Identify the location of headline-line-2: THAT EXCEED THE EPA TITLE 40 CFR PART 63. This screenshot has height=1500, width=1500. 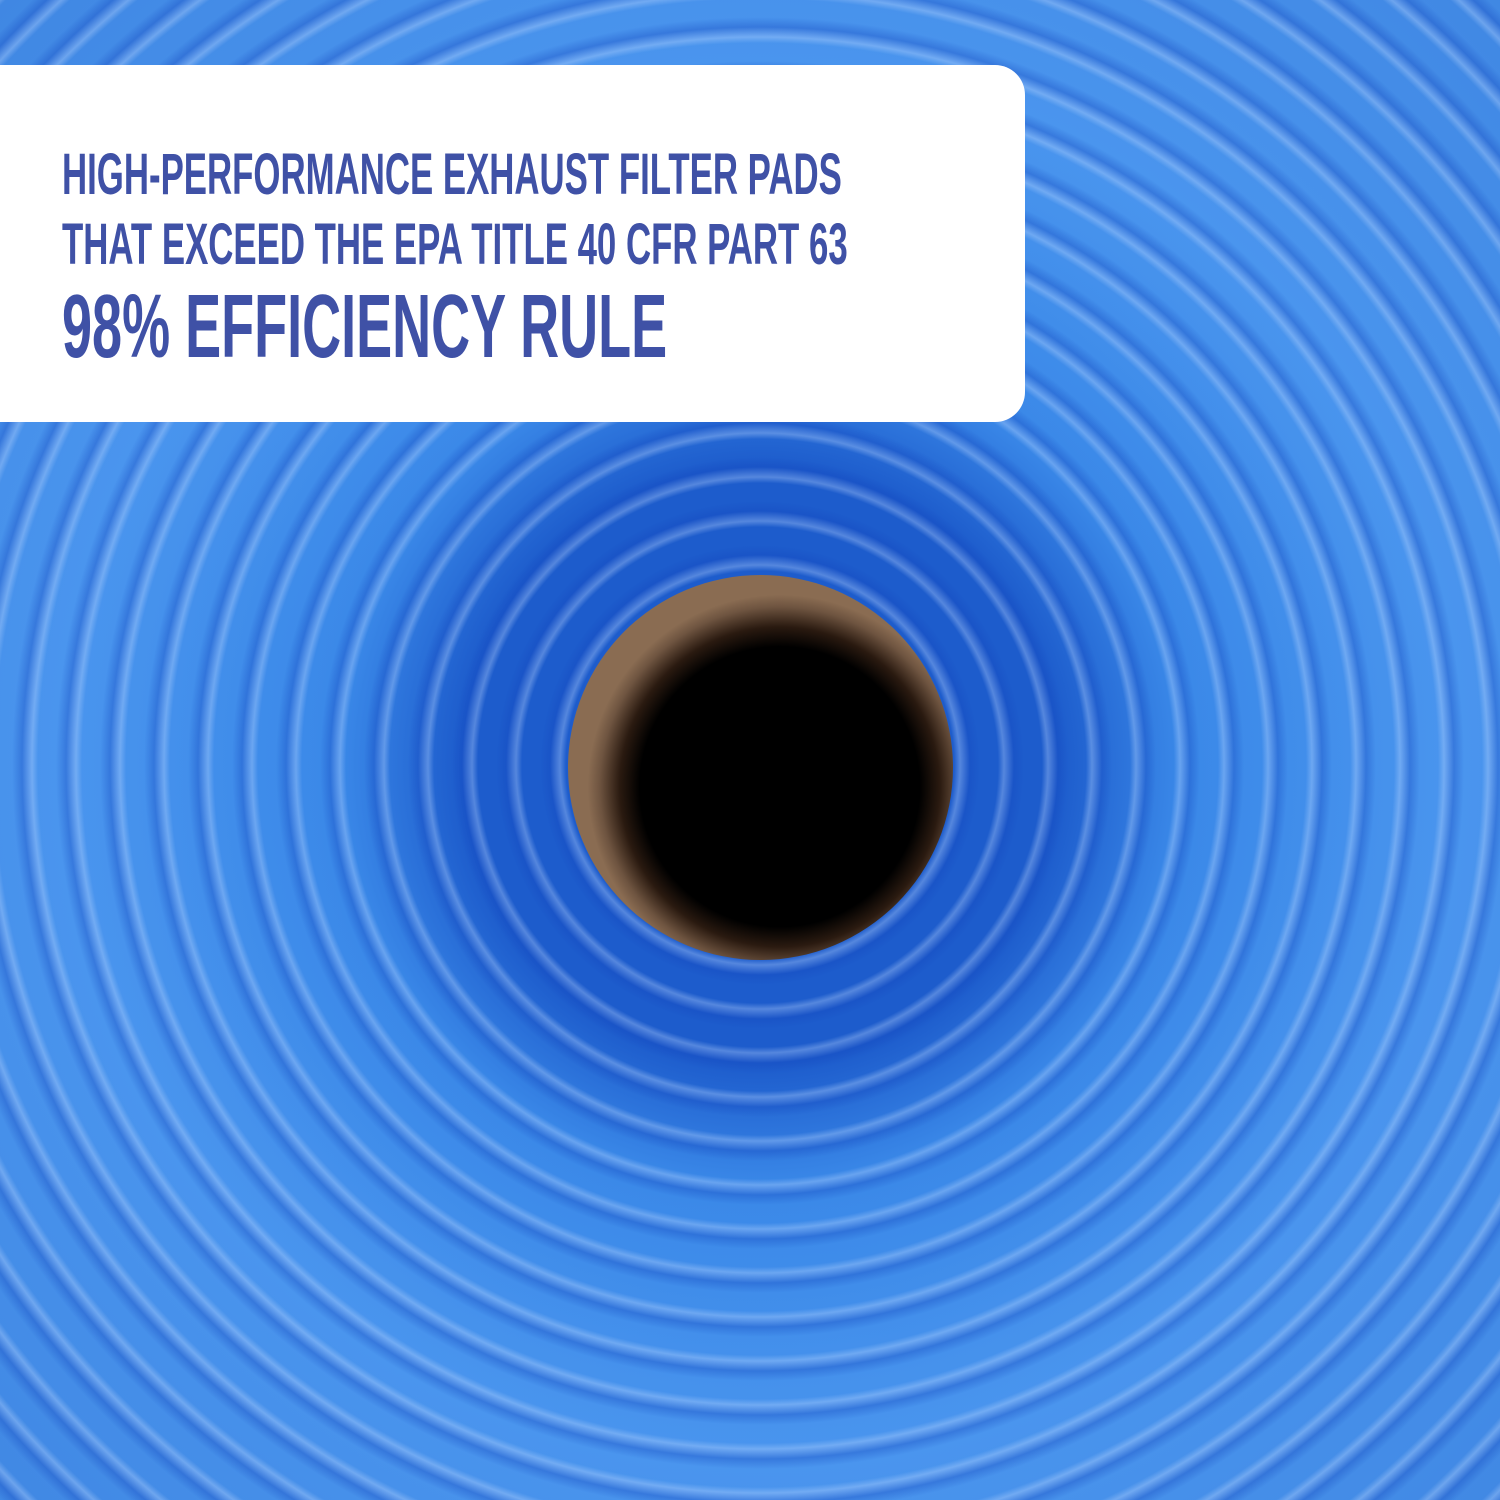
(455, 244).